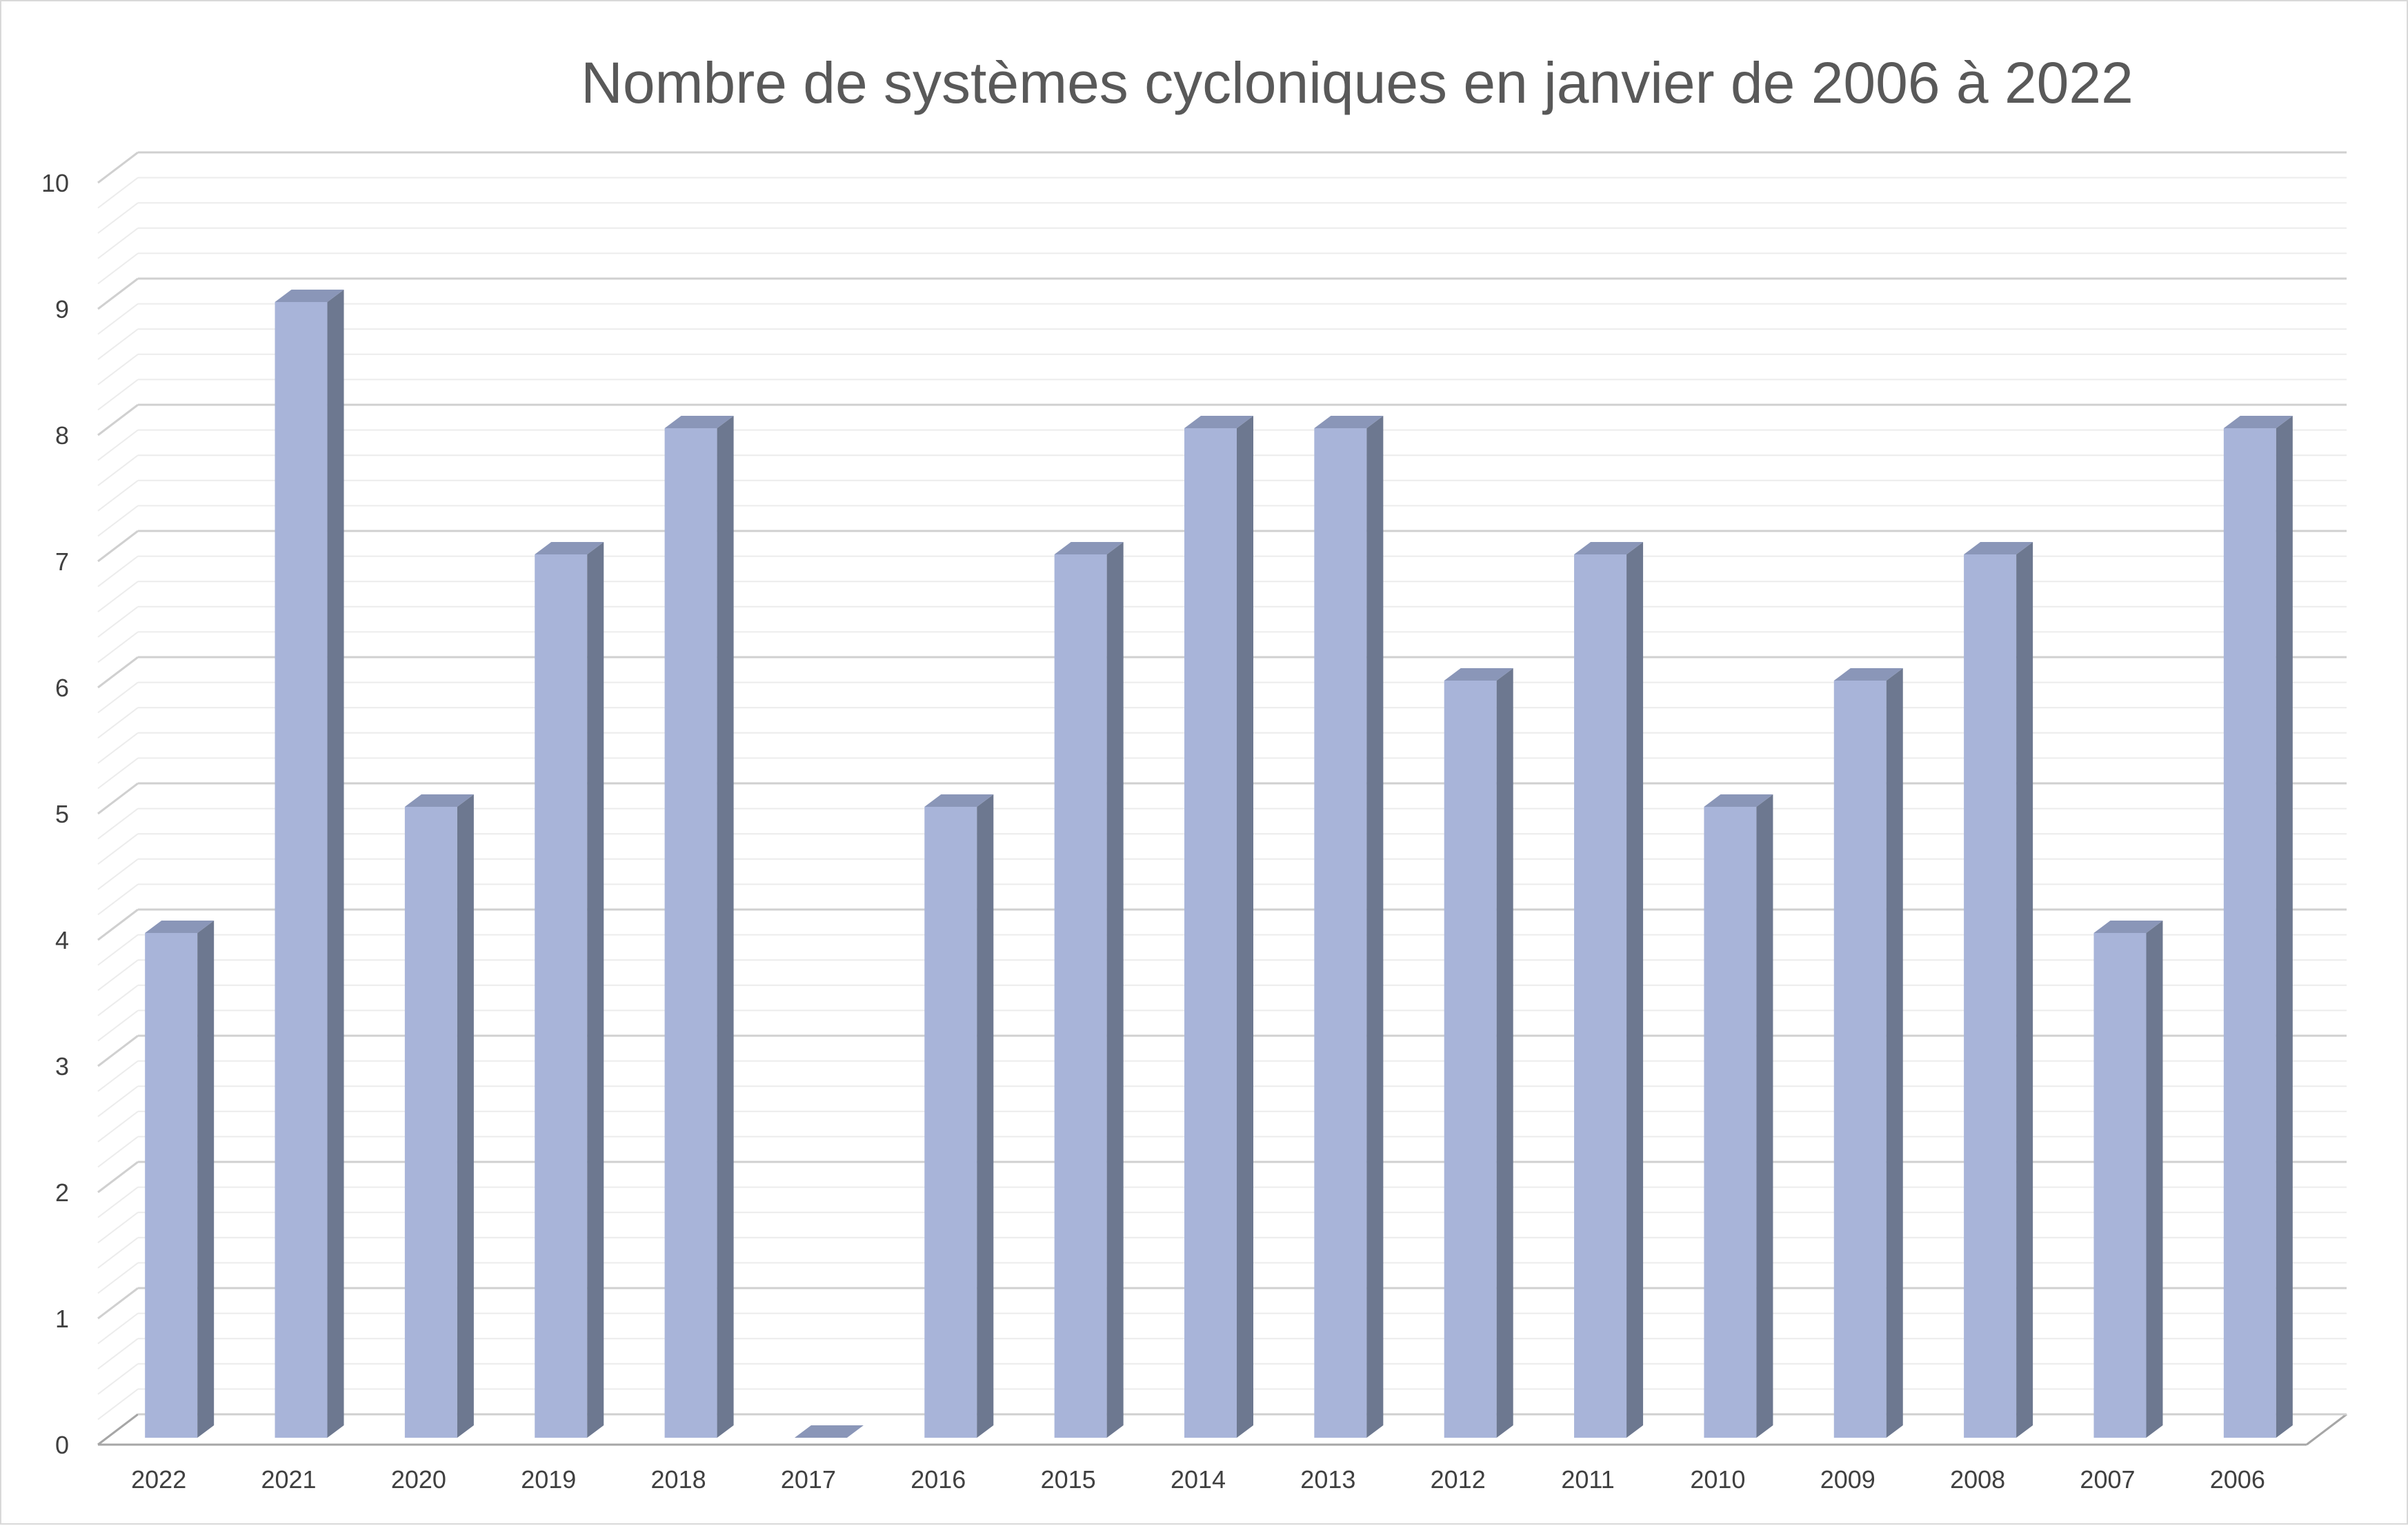  Describe the element at coordinates (62, 1445) in the screenshot. I see `y-tick-label: 0` at that location.